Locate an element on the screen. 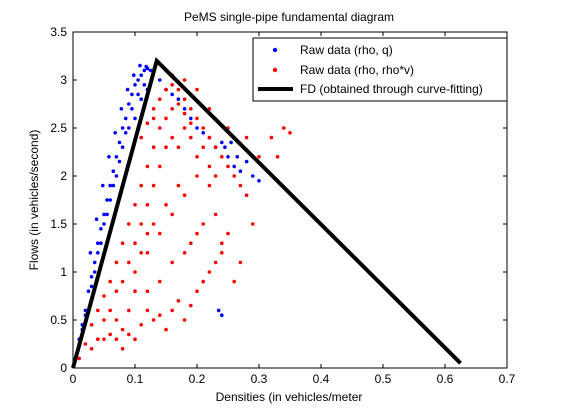 Image resolution: width=561 pixels, height=419 pixels. legend-label-raw-rho-rhov: Raw data (rho, rho*v) is located at coordinates (357, 70).